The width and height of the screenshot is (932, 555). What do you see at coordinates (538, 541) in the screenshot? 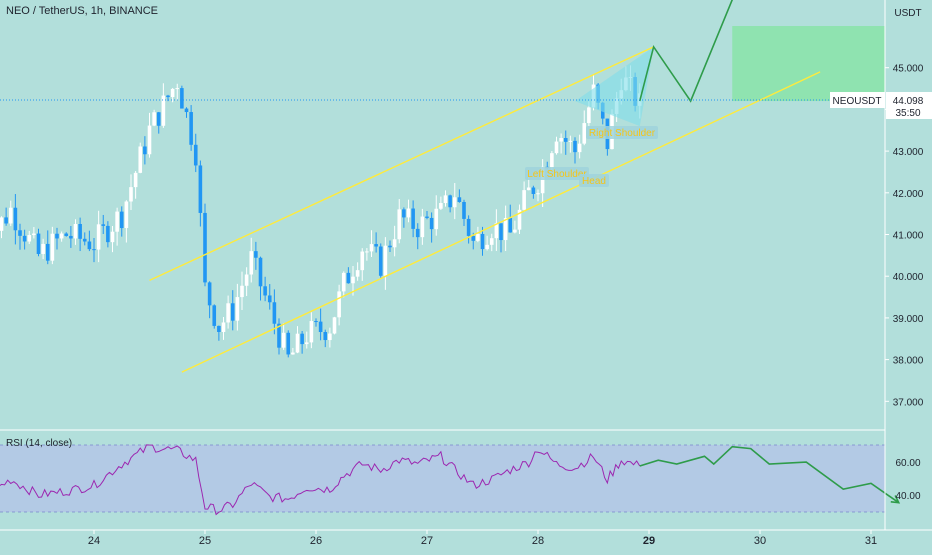
I see `time-tick-label: 28` at bounding box center [538, 541].